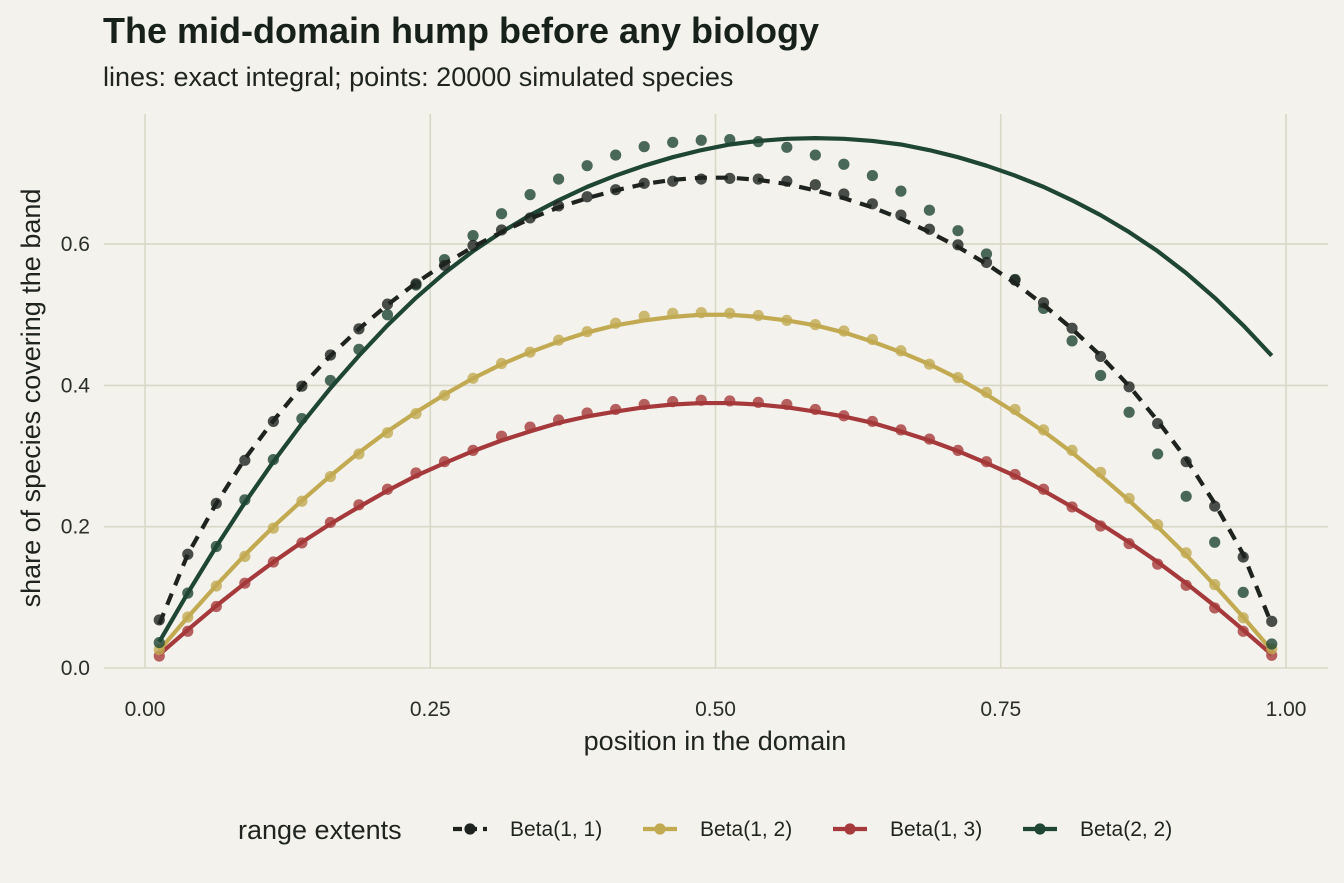 This screenshot has width=1344, height=883. I want to click on legend-label: Beta(1, 3), so click(936, 829).